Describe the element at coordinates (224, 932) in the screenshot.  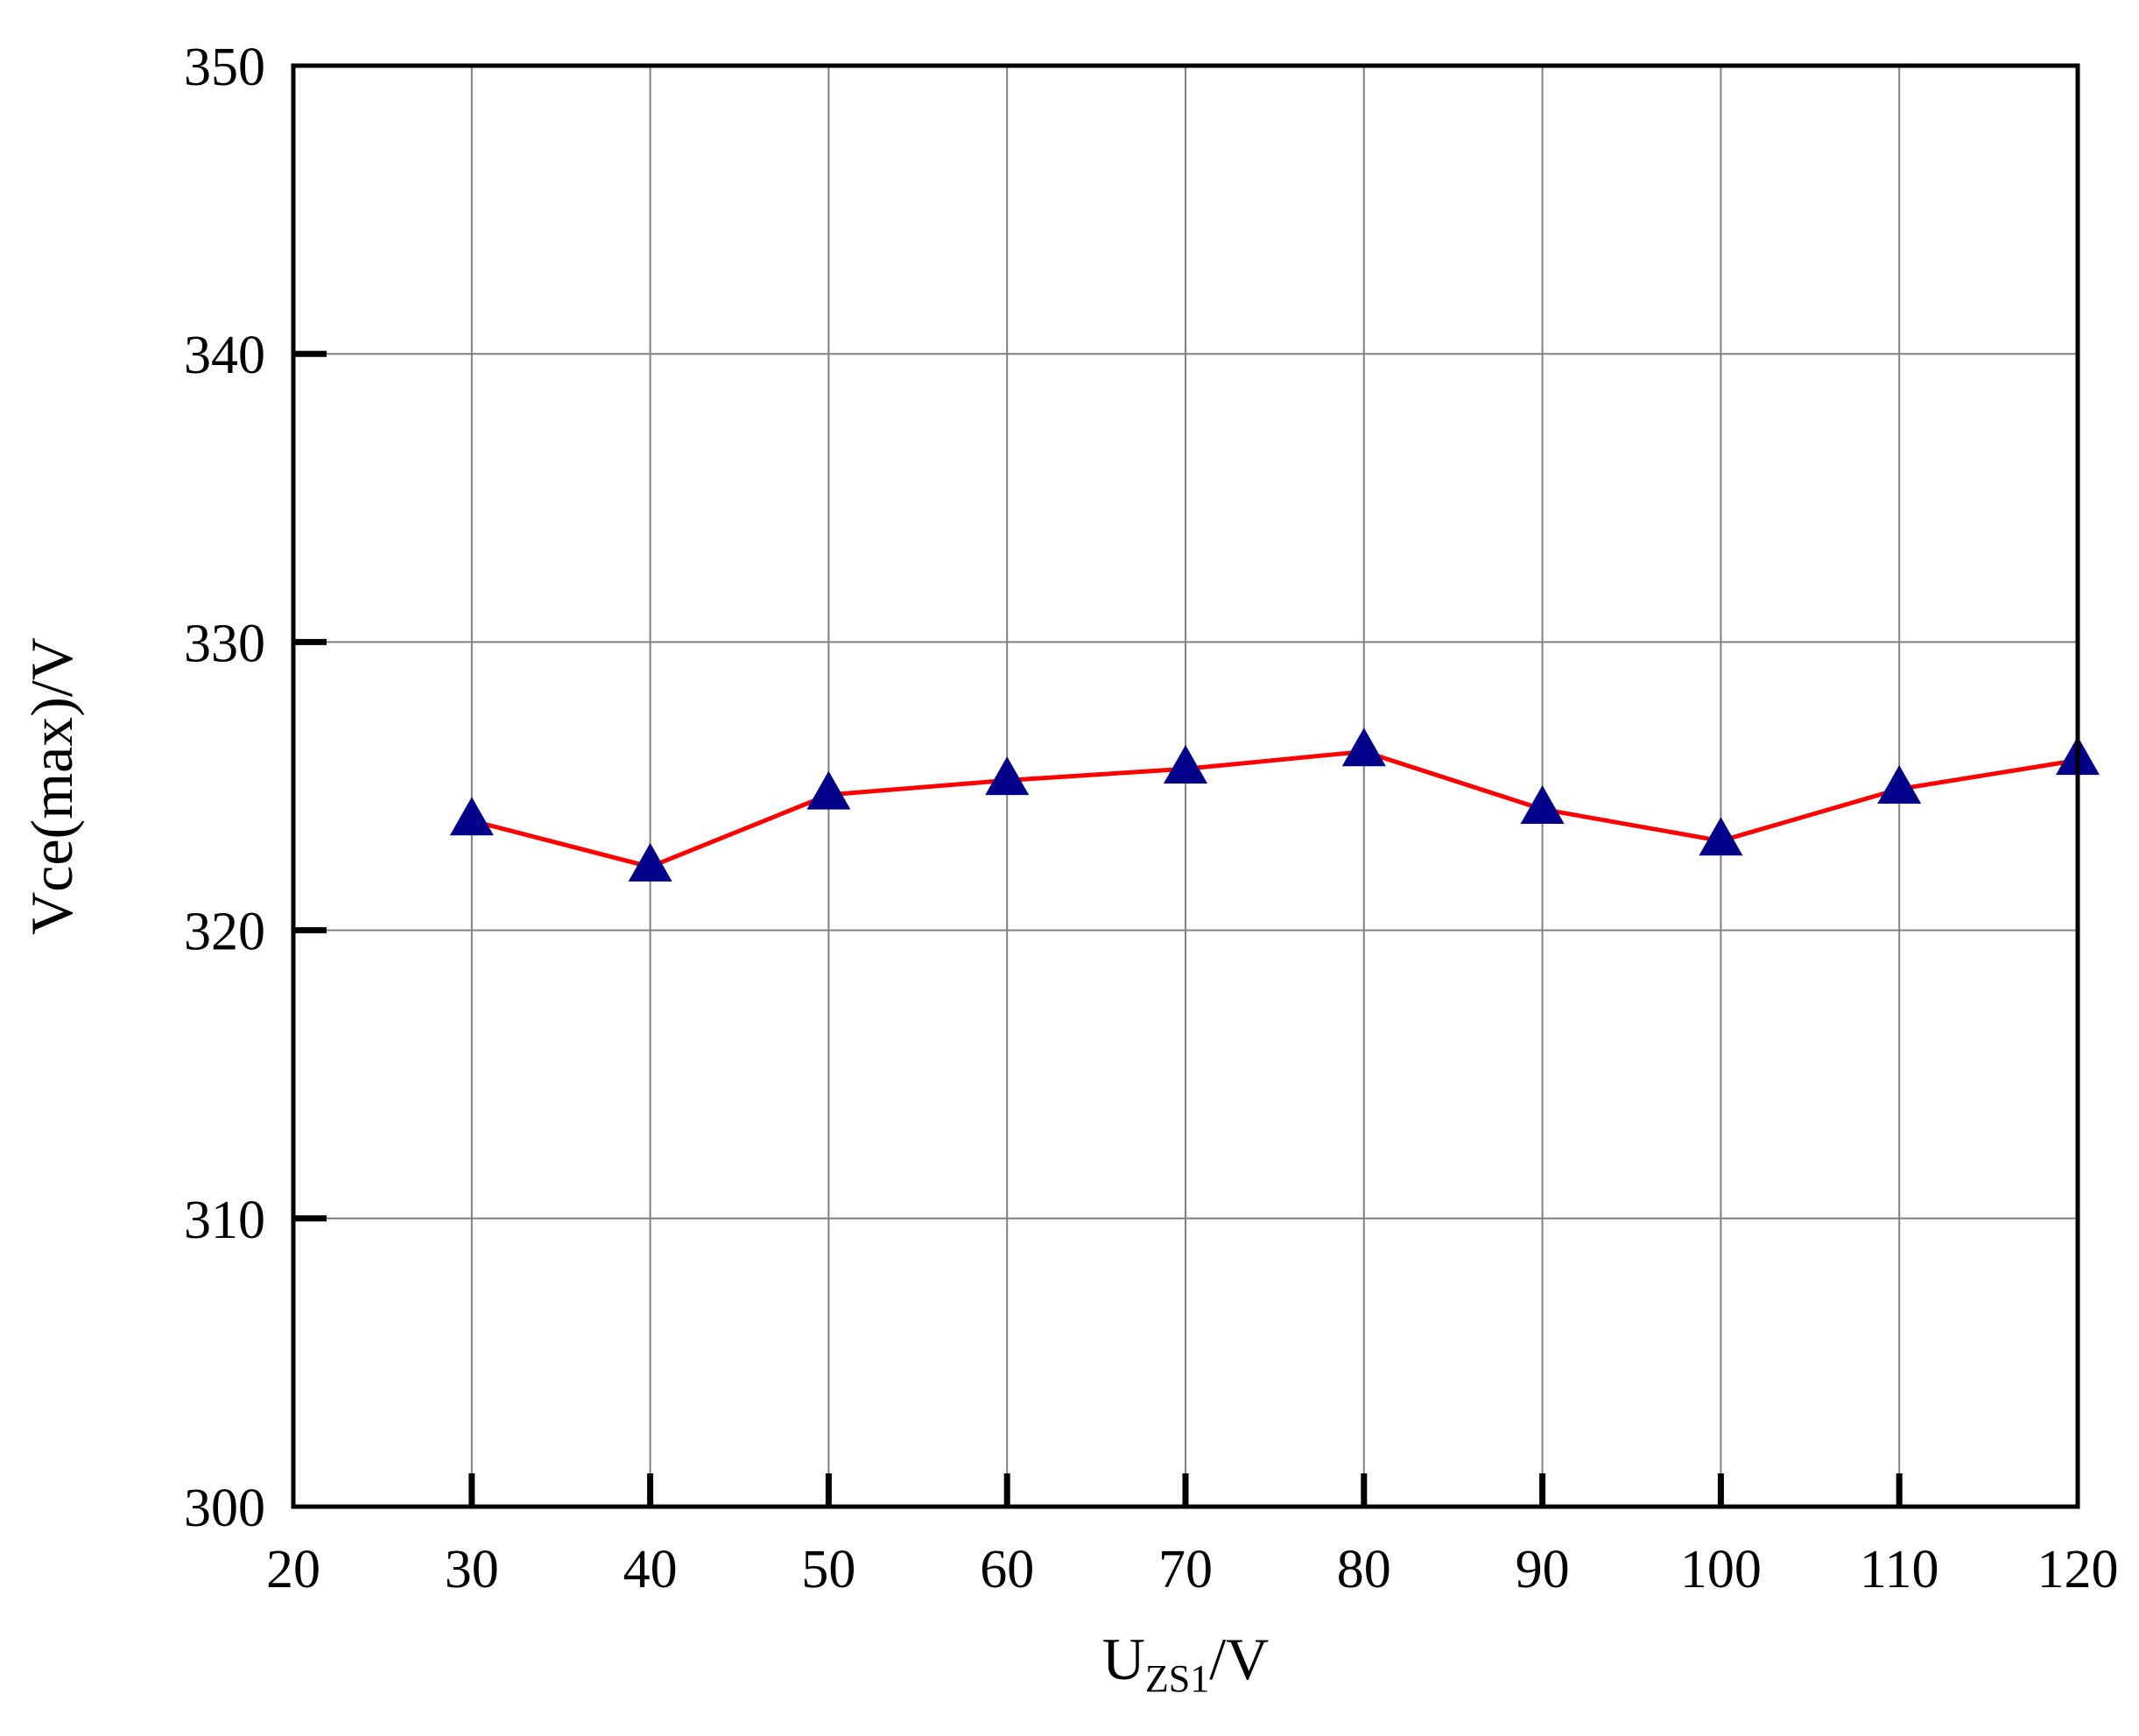
I see `y-tick-label: 320` at that location.